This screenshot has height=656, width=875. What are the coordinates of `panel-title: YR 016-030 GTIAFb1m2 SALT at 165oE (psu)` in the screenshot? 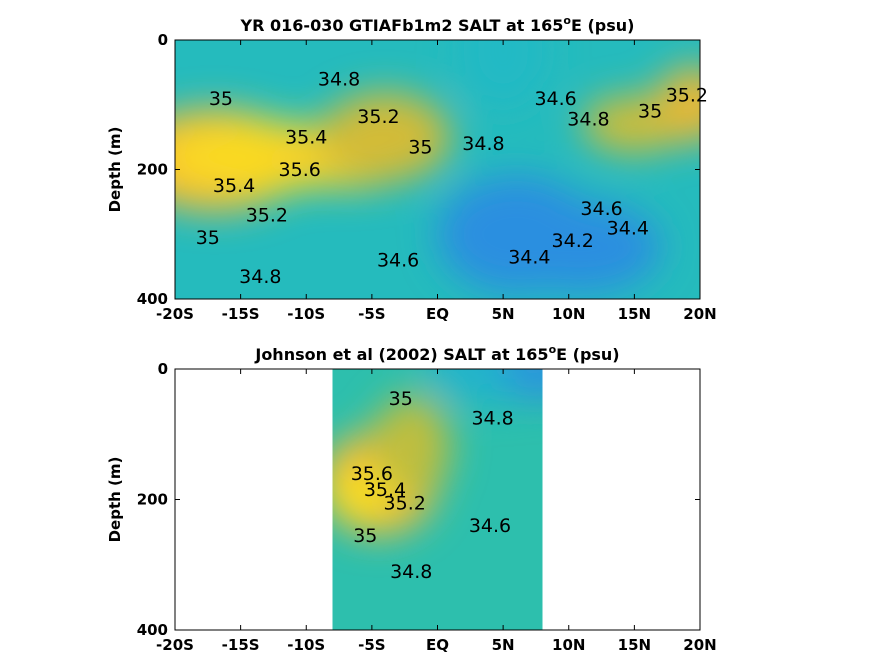 It's located at (437, 24).